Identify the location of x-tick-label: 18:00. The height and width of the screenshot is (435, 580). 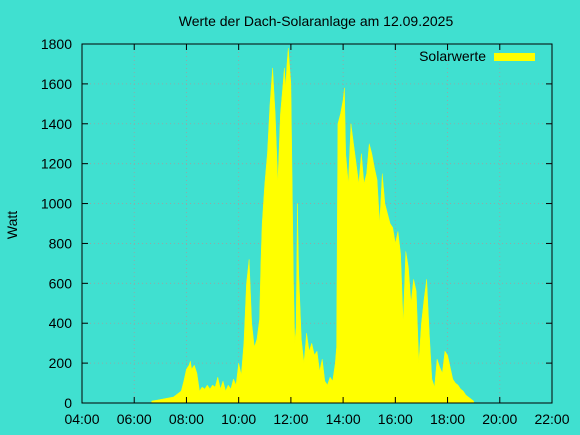
(447, 419).